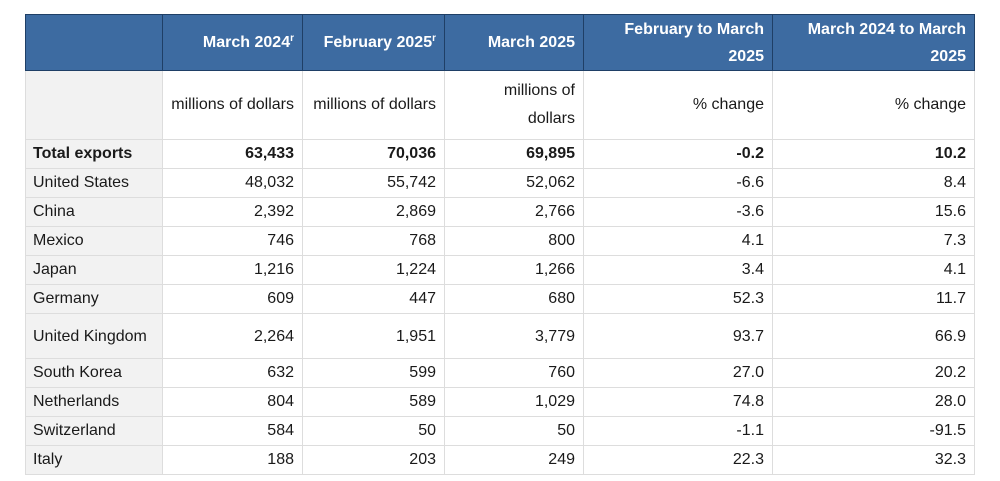 This screenshot has height=481, width=1000. Describe the element at coordinates (94, 212) in the screenshot. I see `country-name: China` at that location.